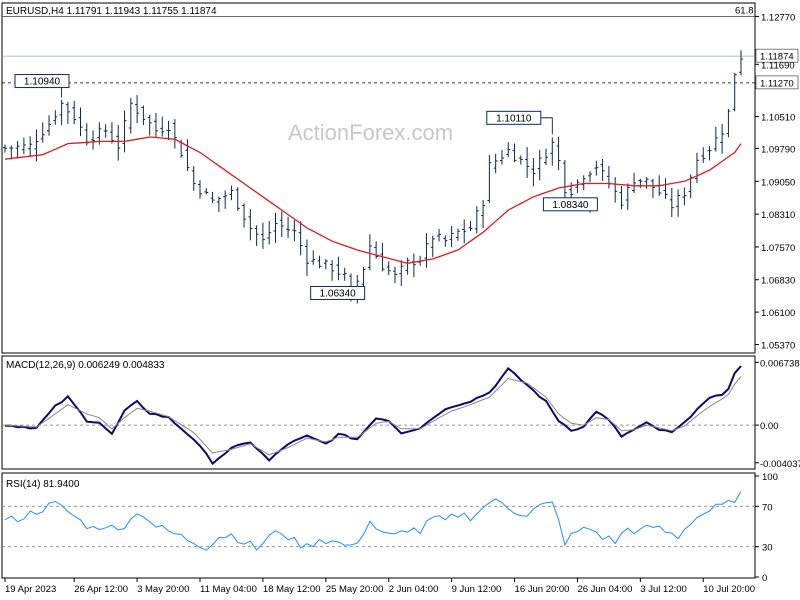 This screenshot has height=600, width=800. Describe the element at coordinates (519, 122) in the screenshot. I see `swing-annotation: 1.10110` at that location.